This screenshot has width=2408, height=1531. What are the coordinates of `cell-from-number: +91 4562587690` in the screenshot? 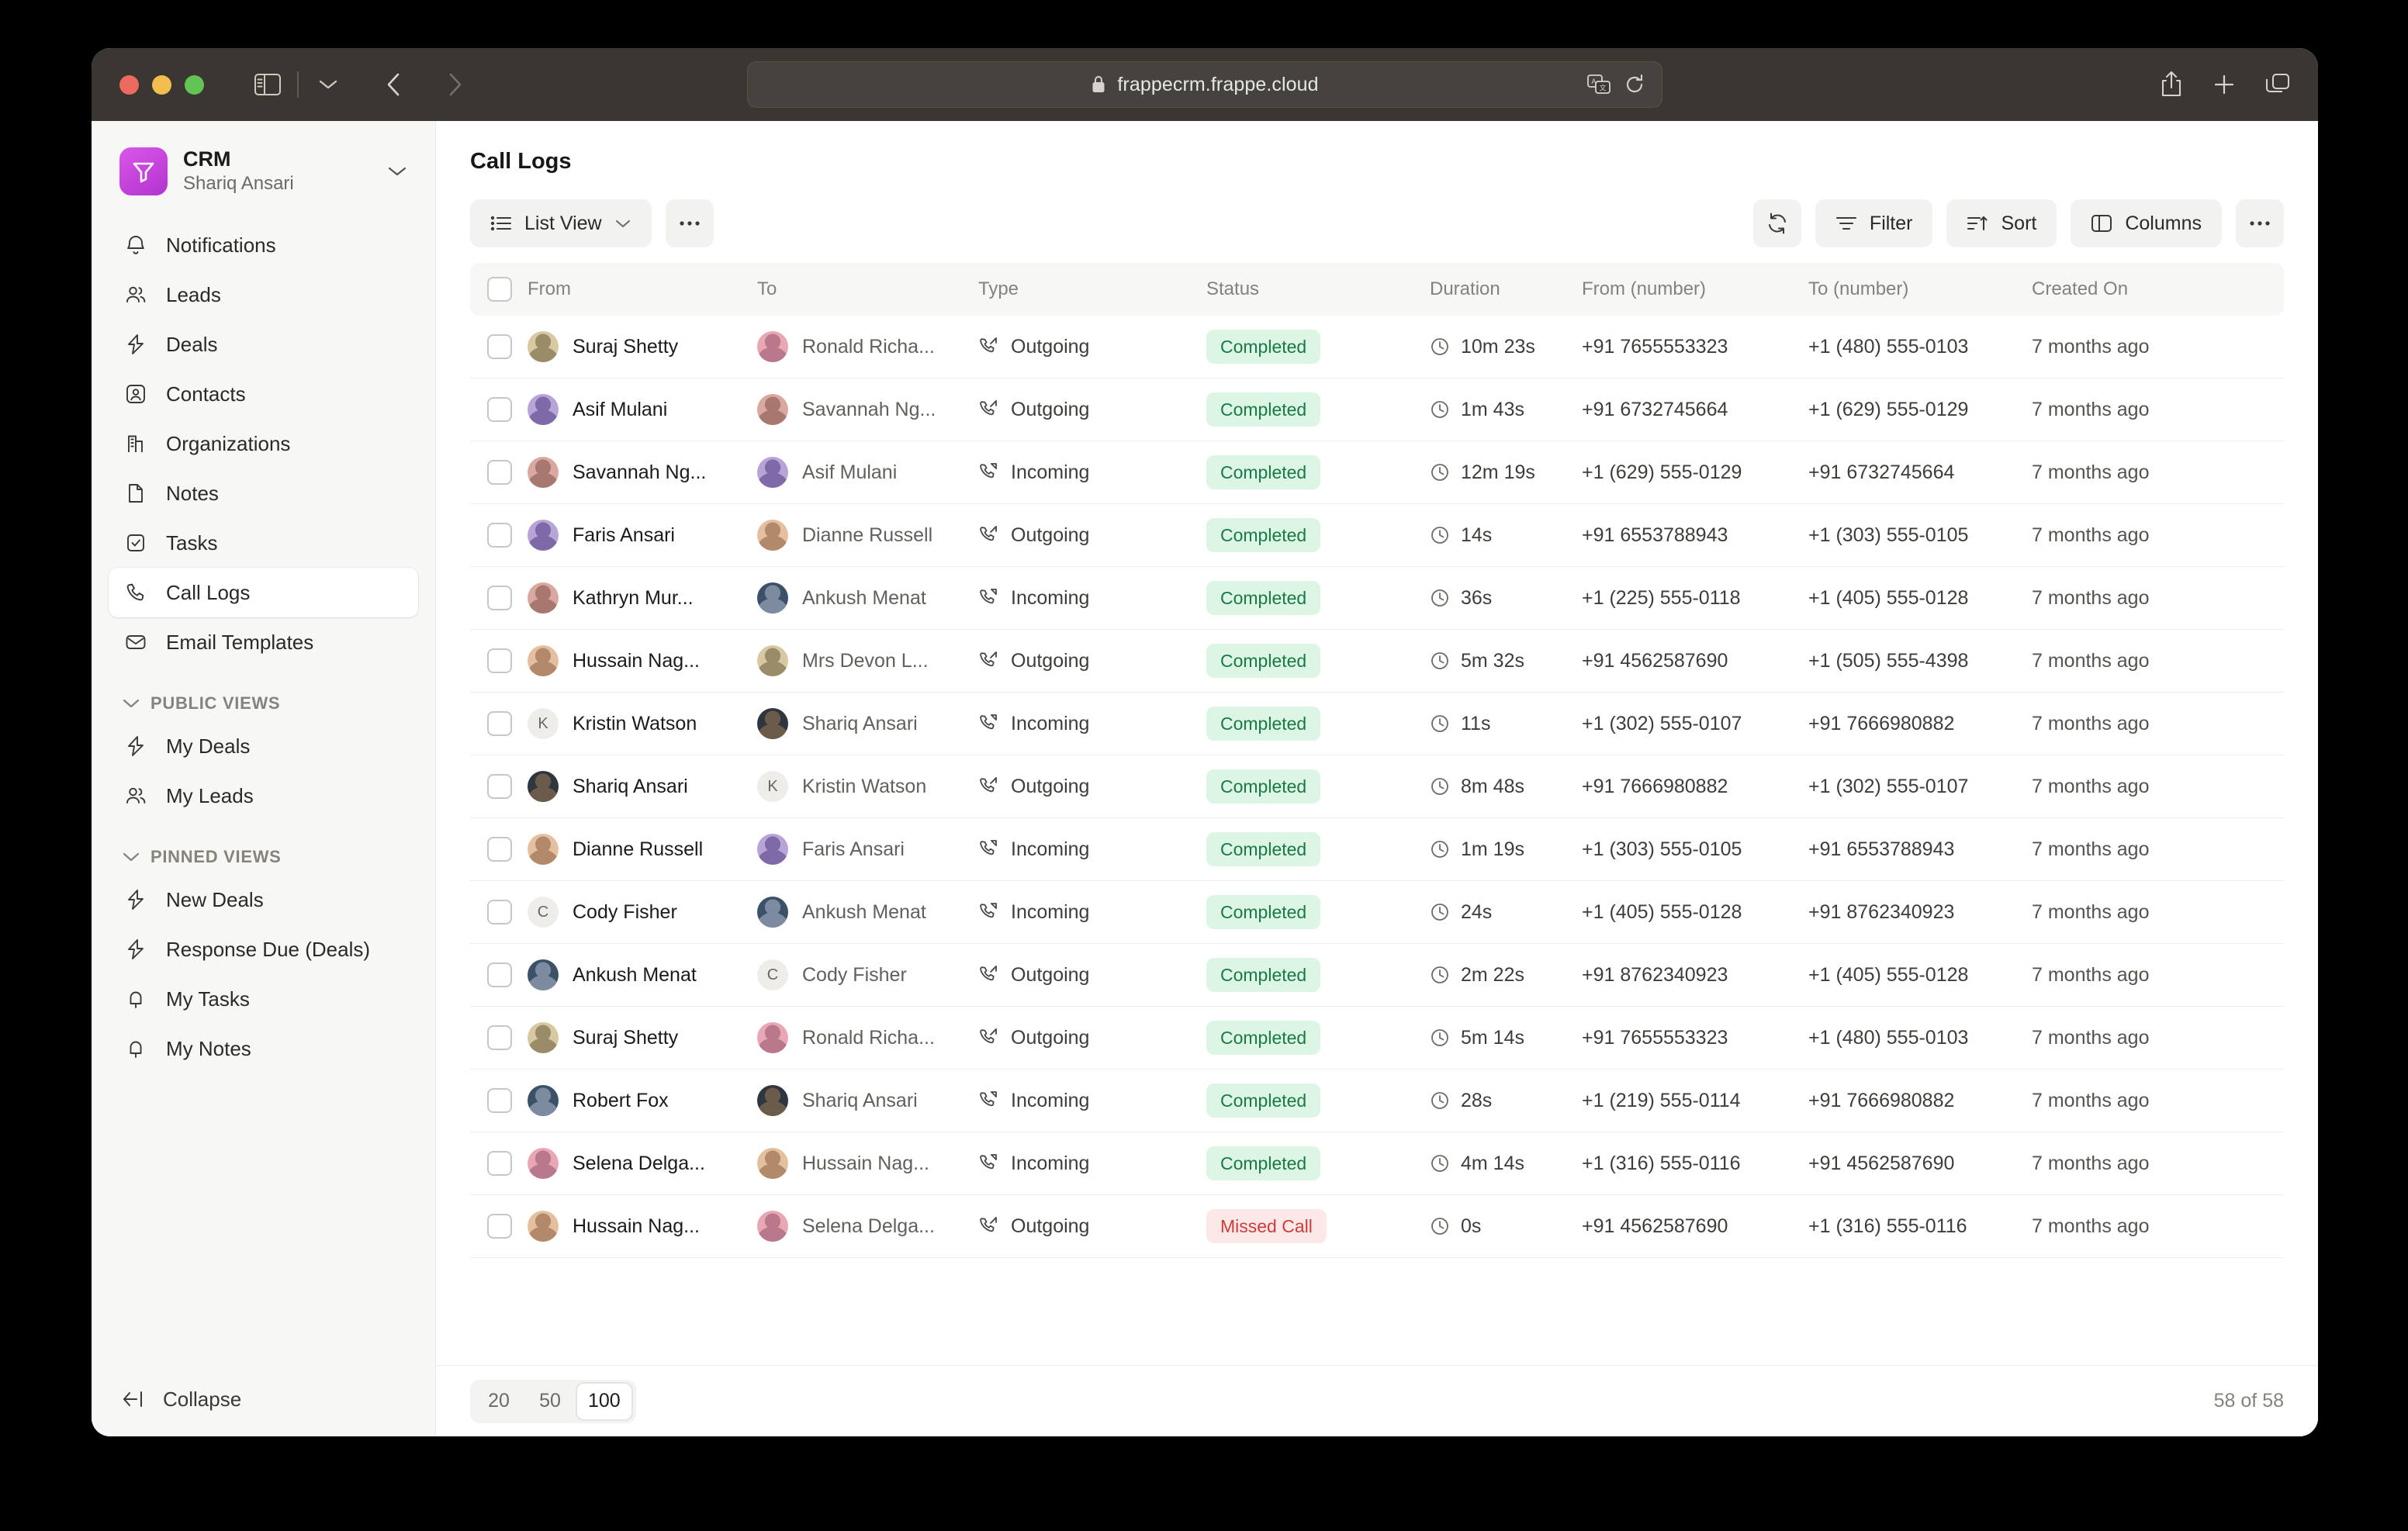 It's located at (1655, 660).